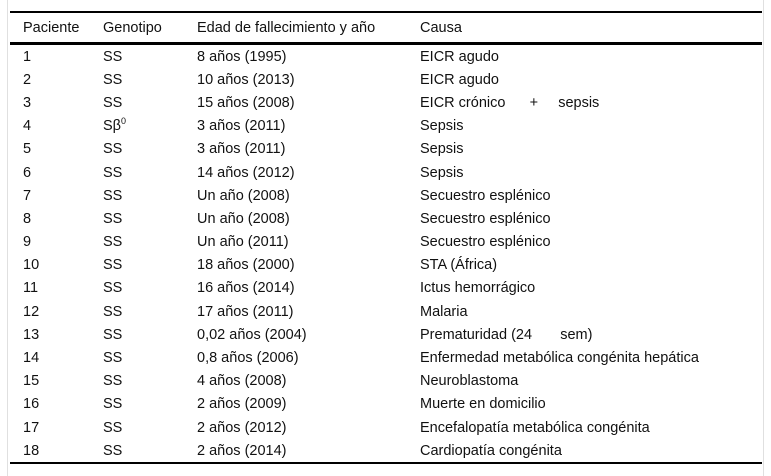  Describe the element at coordinates (386, 126) in the screenshot. I see `table-row: 4 Sβ0 3 años (2011) Sepsis` at that location.